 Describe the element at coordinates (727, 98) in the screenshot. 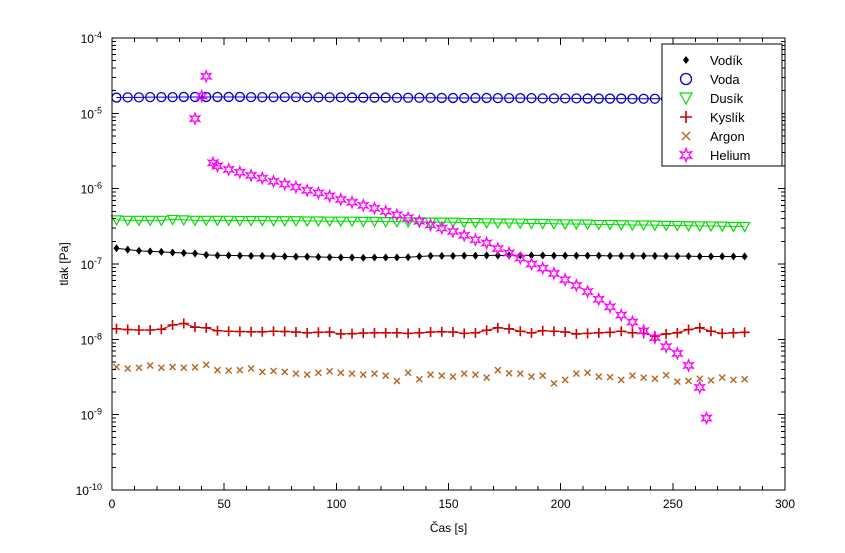

I see `legend-label-dusk: Dusík` at that location.